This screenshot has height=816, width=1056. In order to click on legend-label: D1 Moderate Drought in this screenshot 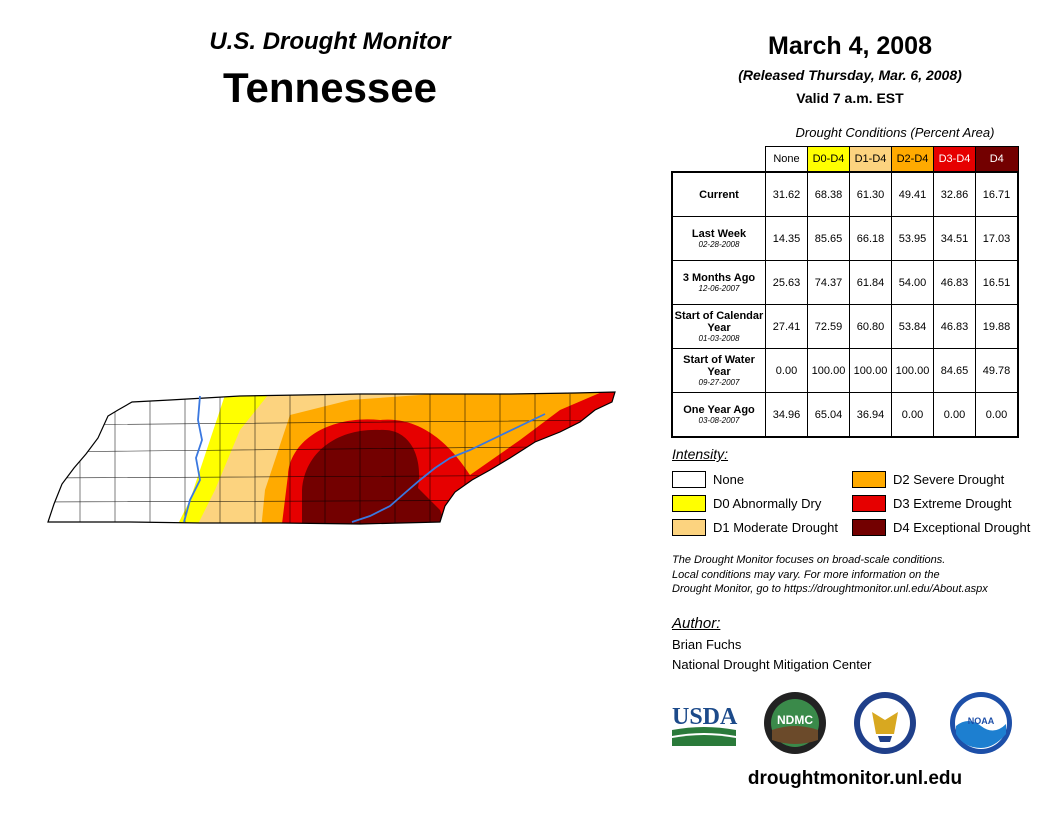, I will do `click(776, 527)`.